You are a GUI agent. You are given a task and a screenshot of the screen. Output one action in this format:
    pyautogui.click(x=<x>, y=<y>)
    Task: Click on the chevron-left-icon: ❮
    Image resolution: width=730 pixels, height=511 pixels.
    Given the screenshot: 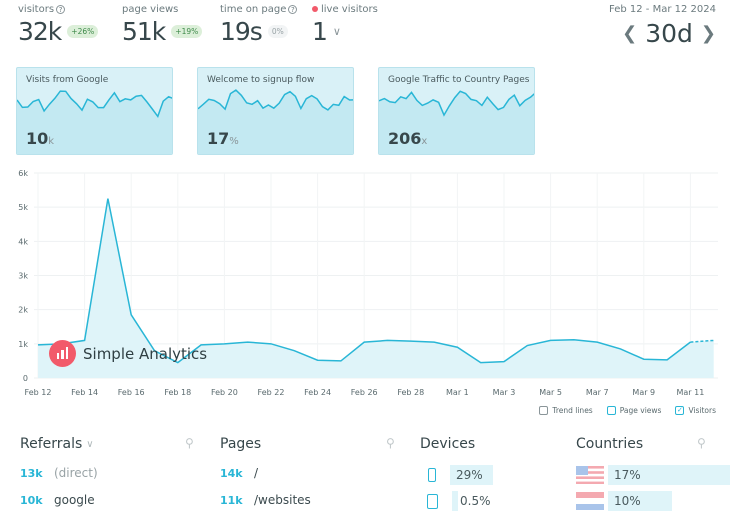 What is the action you would take?
    pyautogui.click(x=630, y=33)
    